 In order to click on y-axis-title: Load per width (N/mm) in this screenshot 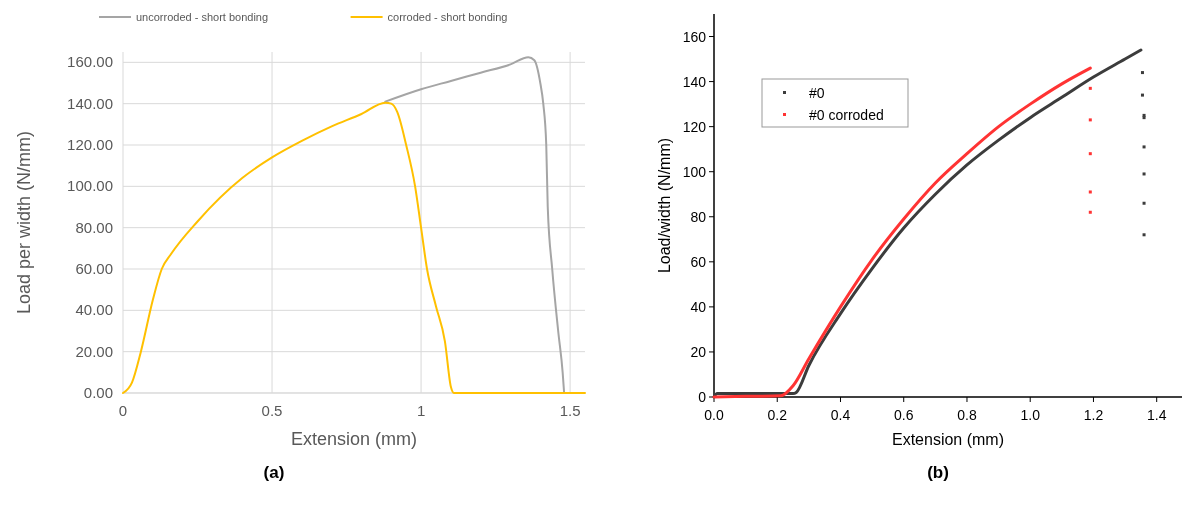, I will do `click(24, 222)`.